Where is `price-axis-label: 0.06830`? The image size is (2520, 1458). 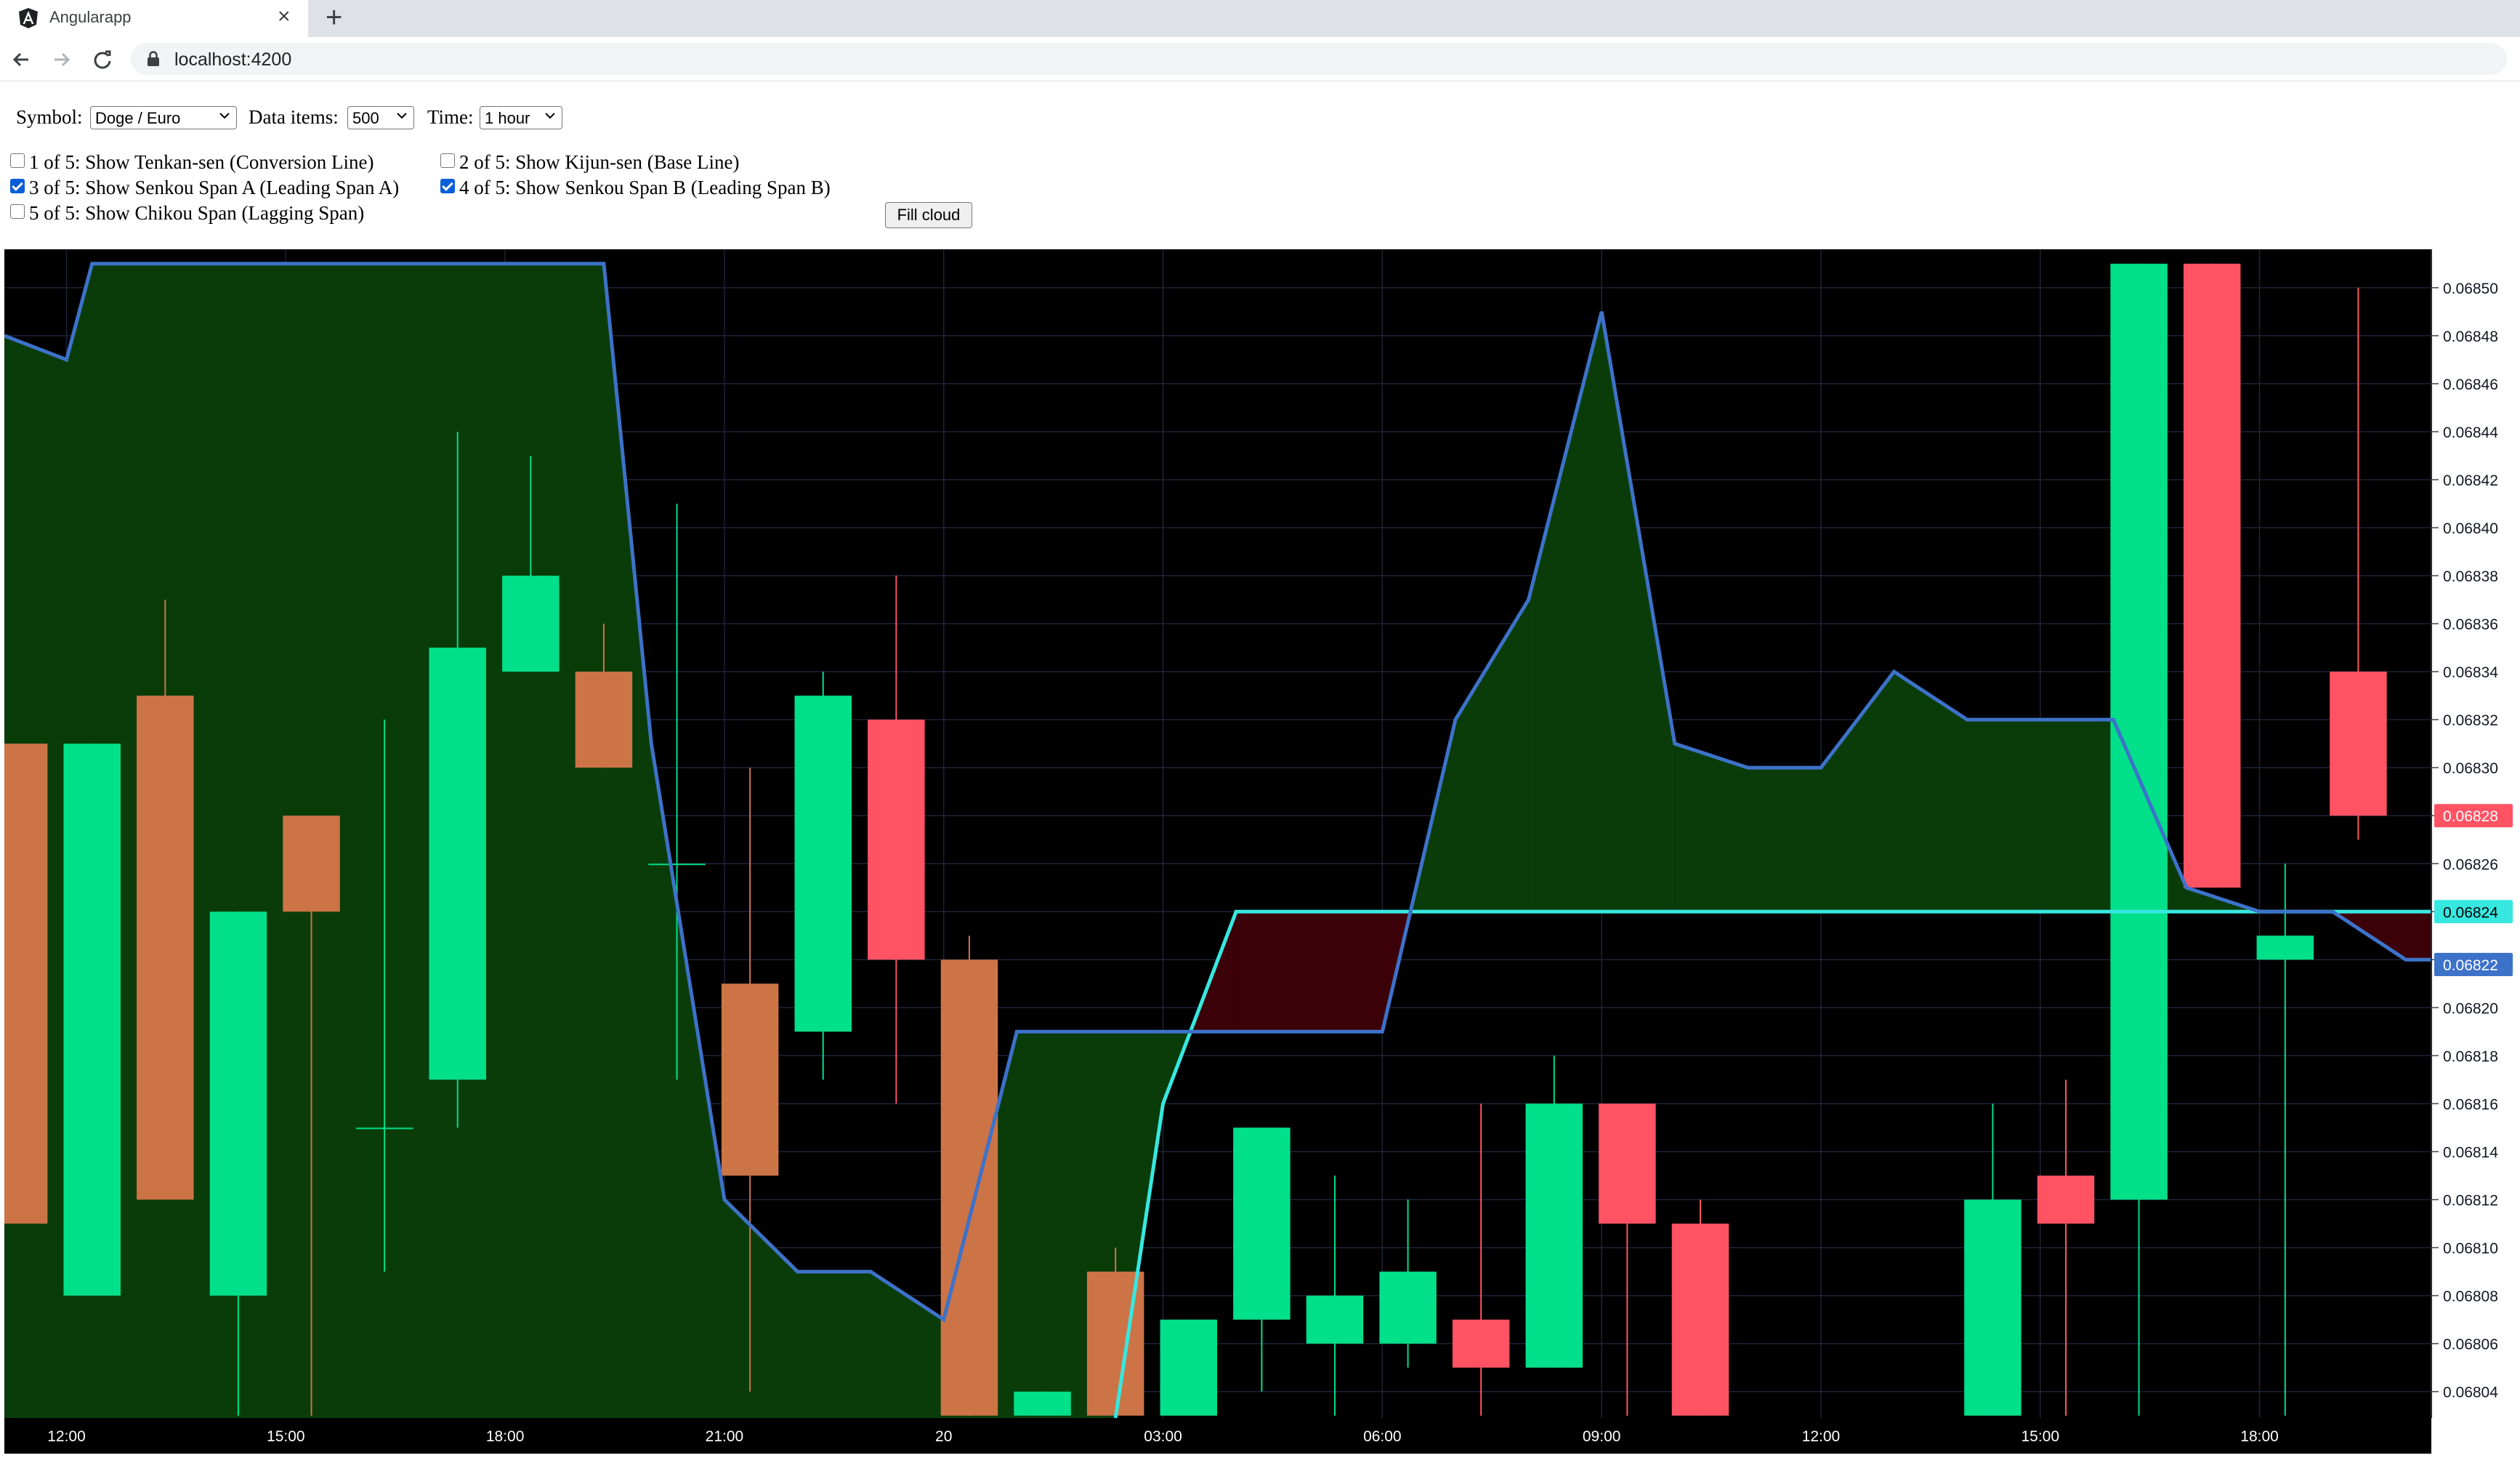 price-axis-label: 0.06830 is located at coordinates (2470, 768).